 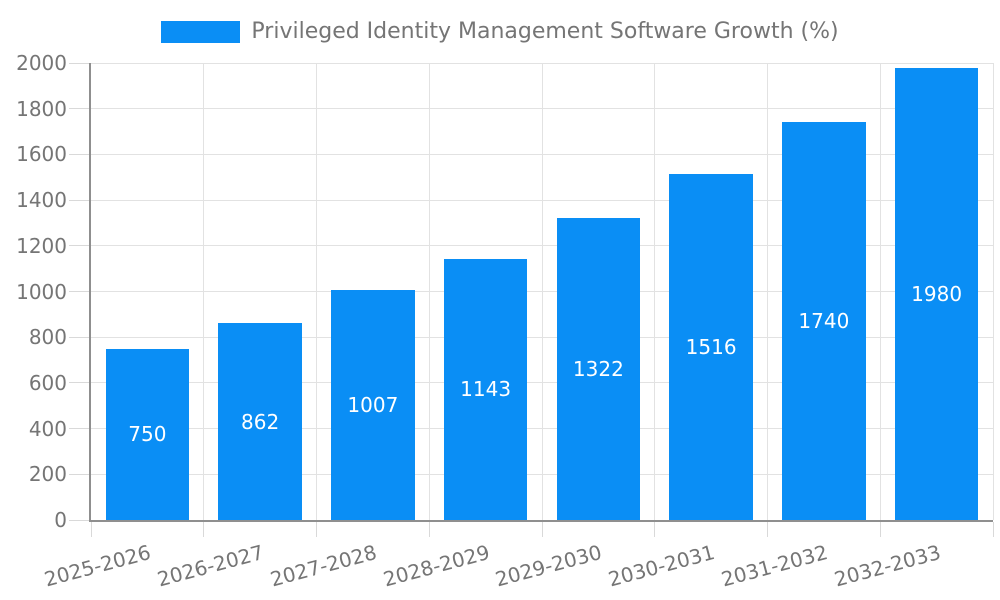 What do you see at coordinates (41, 291) in the screenshot?
I see `y-axis-tick-label: 1000` at bounding box center [41, 291].